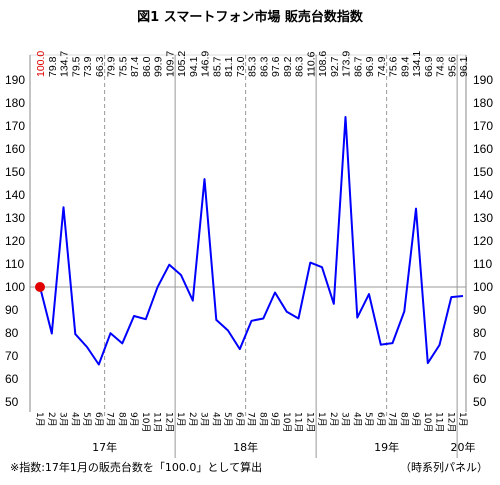  What do you see at coordinates (483, 241) in the screenshot?
I see `y-tick-label-right: 120` at bounding box center [483, 241].